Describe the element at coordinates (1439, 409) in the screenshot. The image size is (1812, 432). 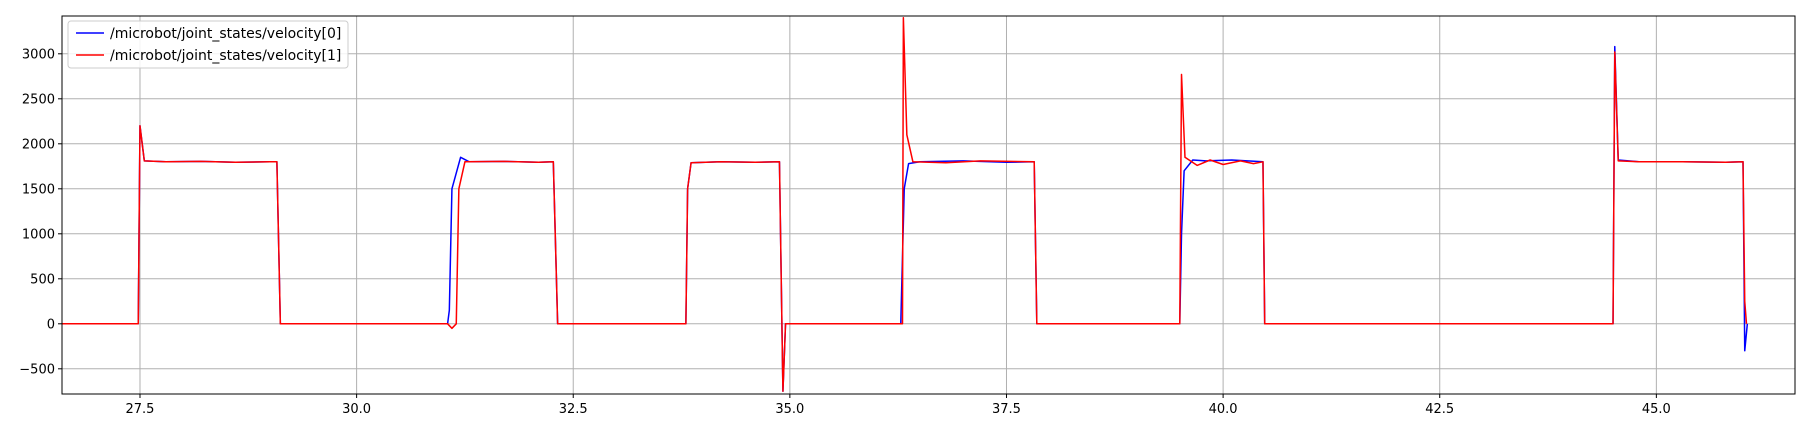
I see `x-tick-label: 42.5` at that location.